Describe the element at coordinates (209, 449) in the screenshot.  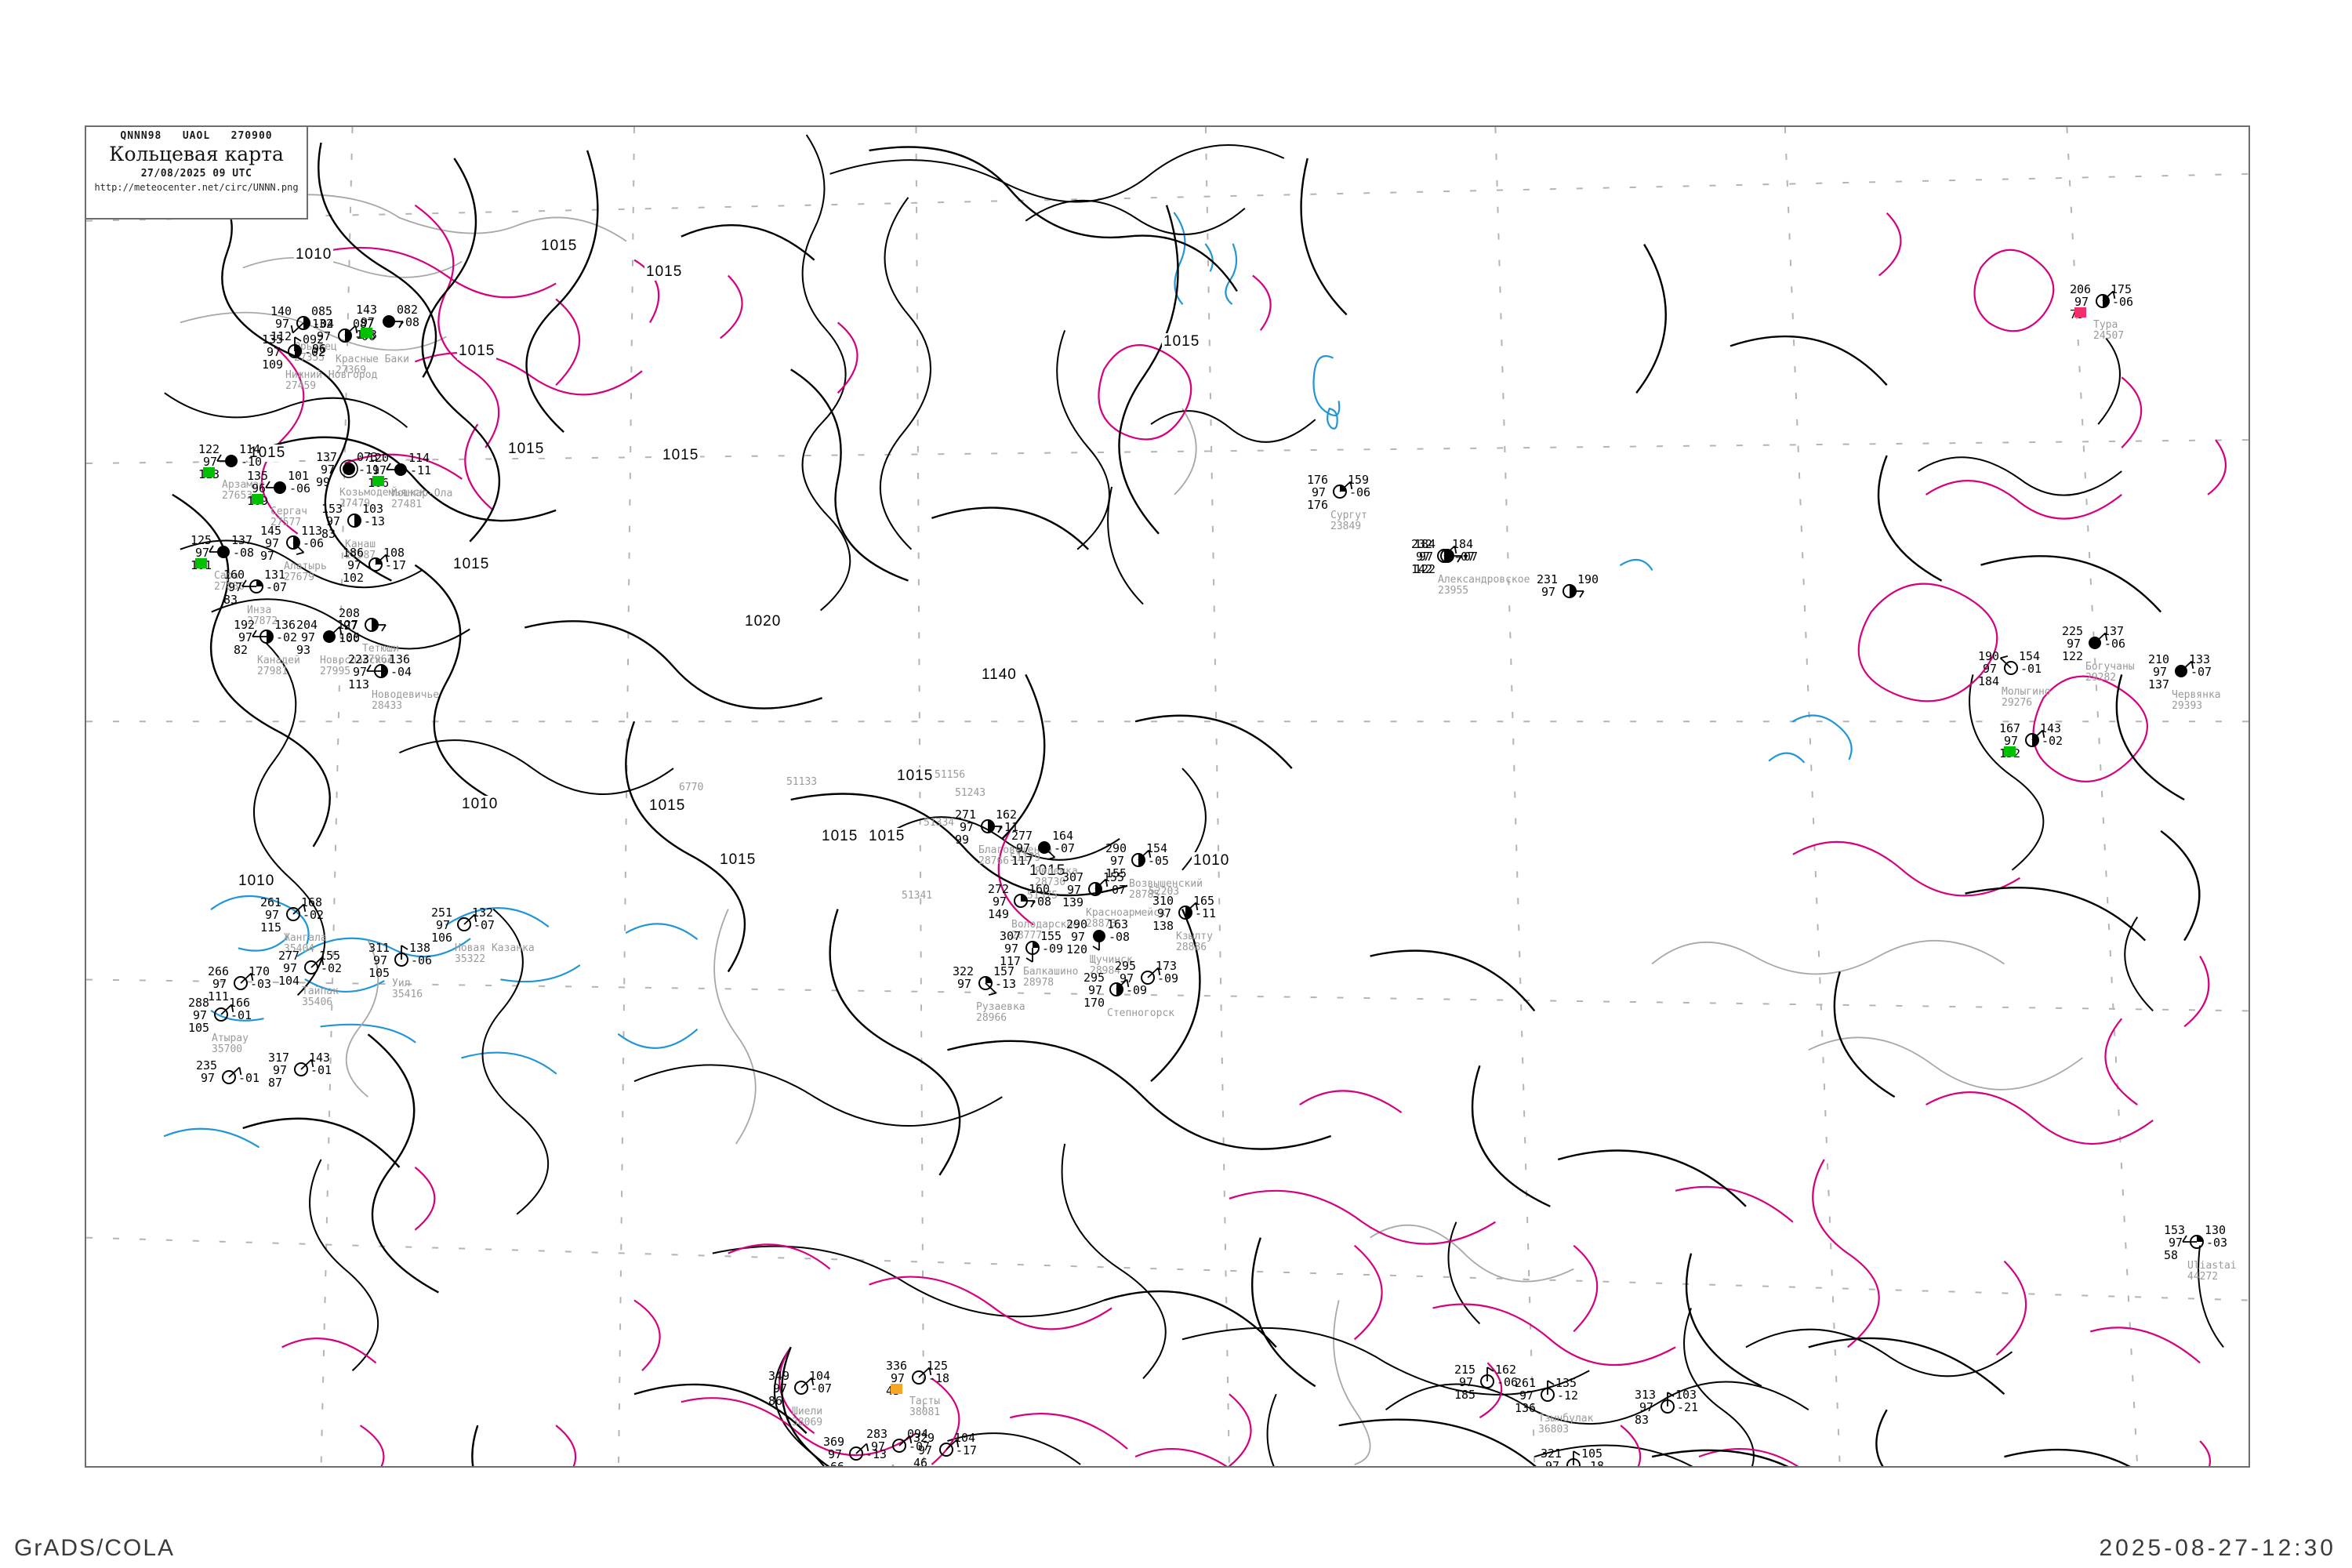
I see `station-pressure: 122` at that location.